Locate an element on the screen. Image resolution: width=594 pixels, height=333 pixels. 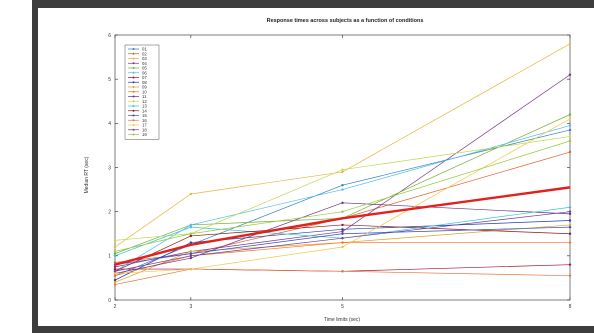
legend-label: 04 is located at coordinates (144, 63).